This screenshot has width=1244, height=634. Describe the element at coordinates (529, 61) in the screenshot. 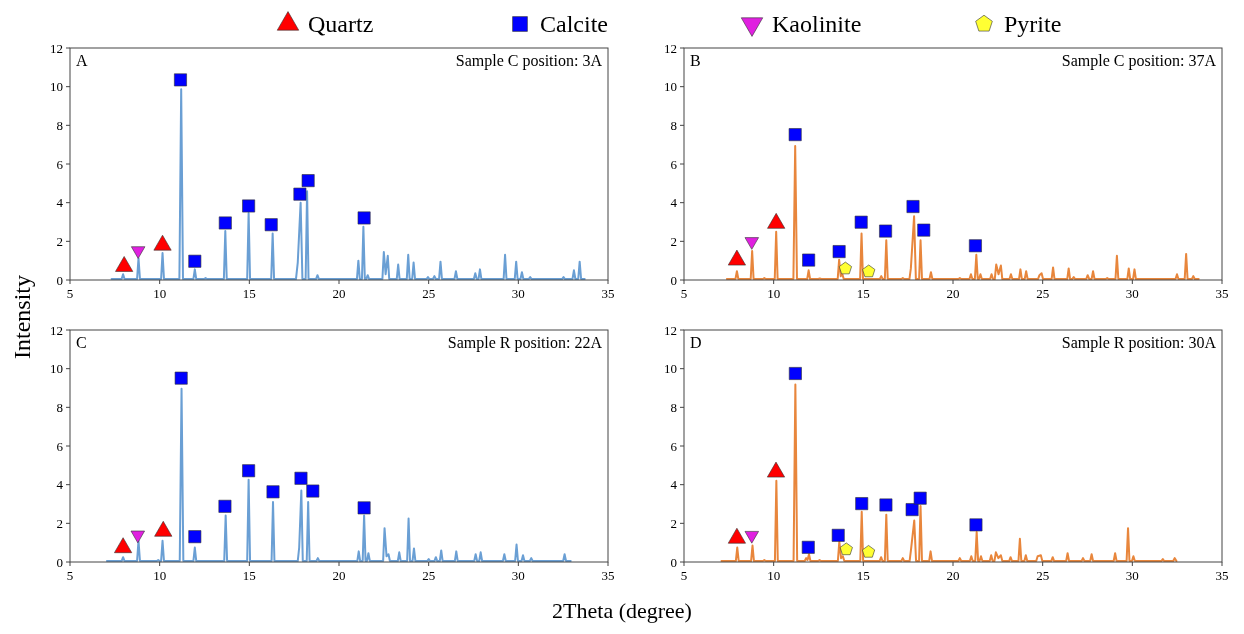

I see `annotation: Sample C position: 3A` at that location.